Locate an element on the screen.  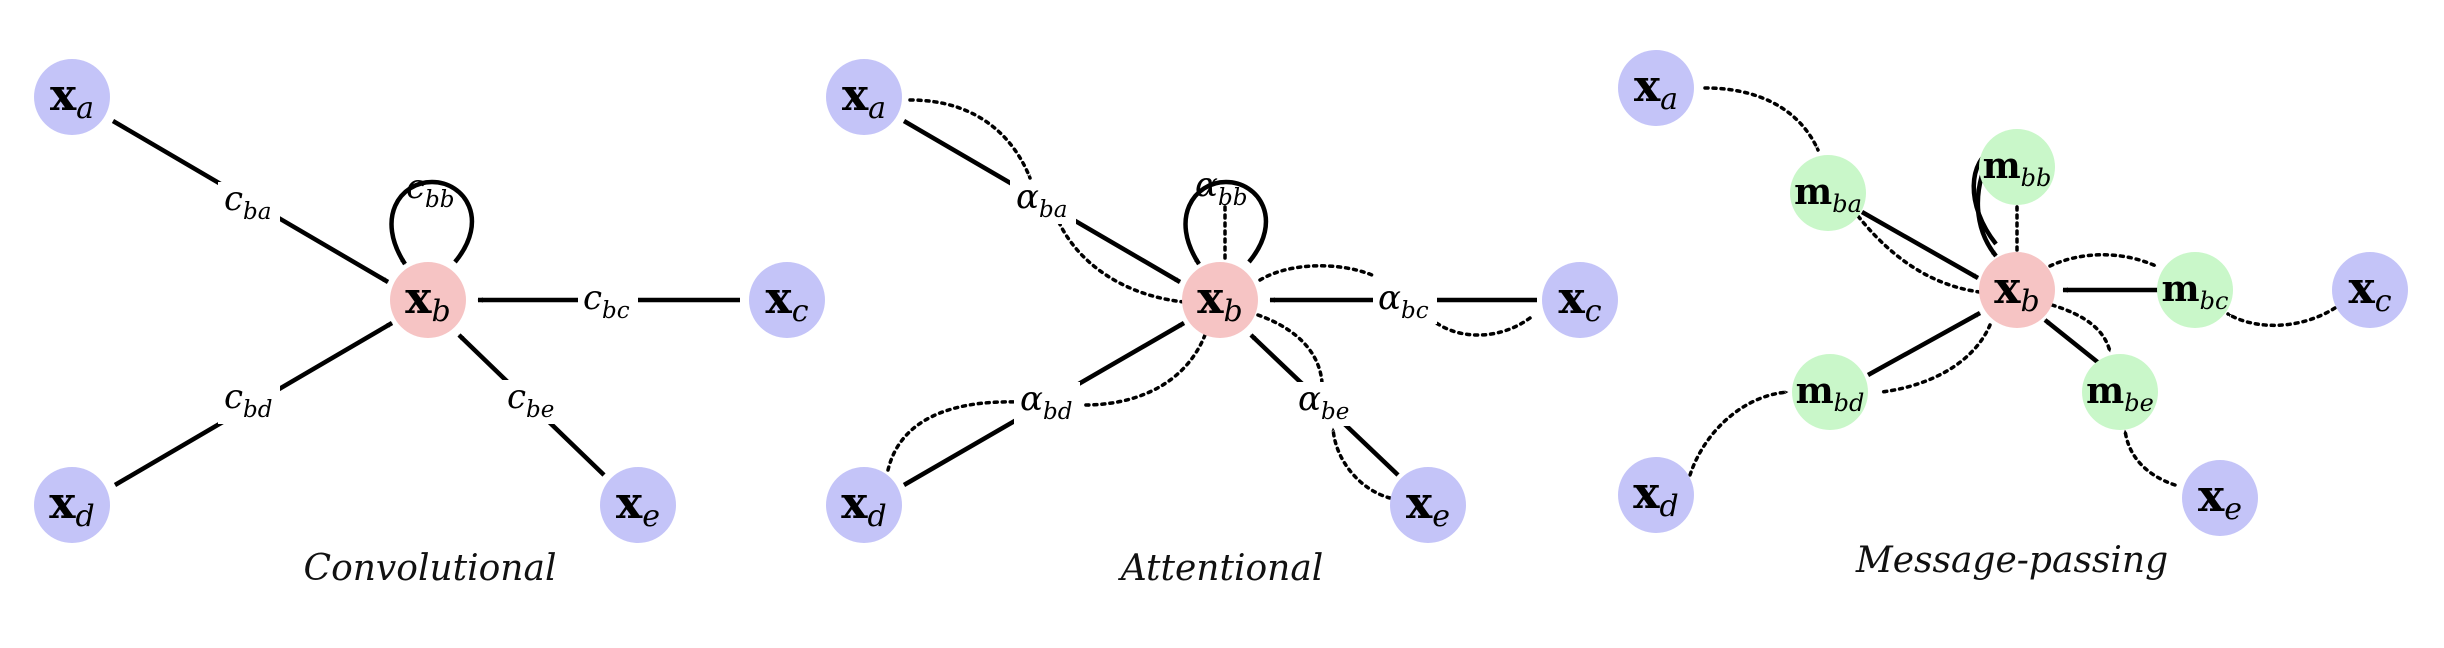
message-b-to-m-bc is located at coordinates (2103, 260).